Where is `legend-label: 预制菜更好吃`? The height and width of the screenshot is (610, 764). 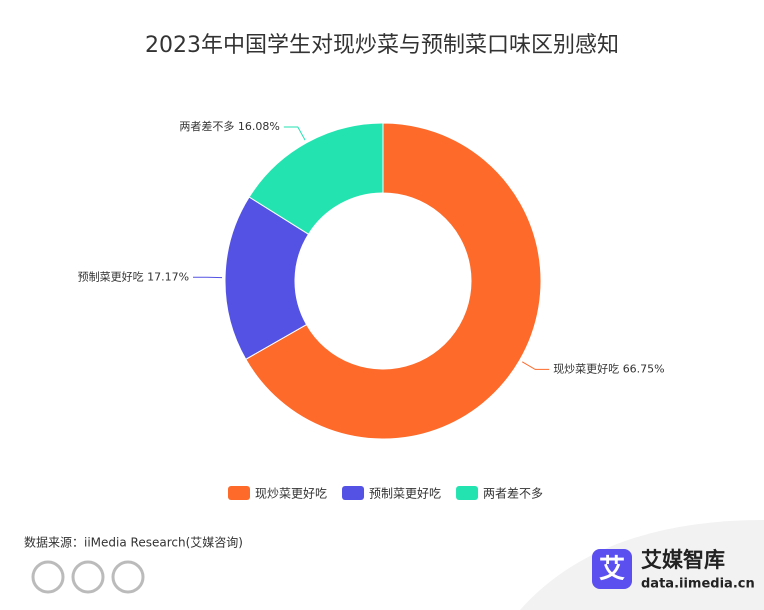 legend-label: 预制菜更好吃 is located at coordinates (405, 494).